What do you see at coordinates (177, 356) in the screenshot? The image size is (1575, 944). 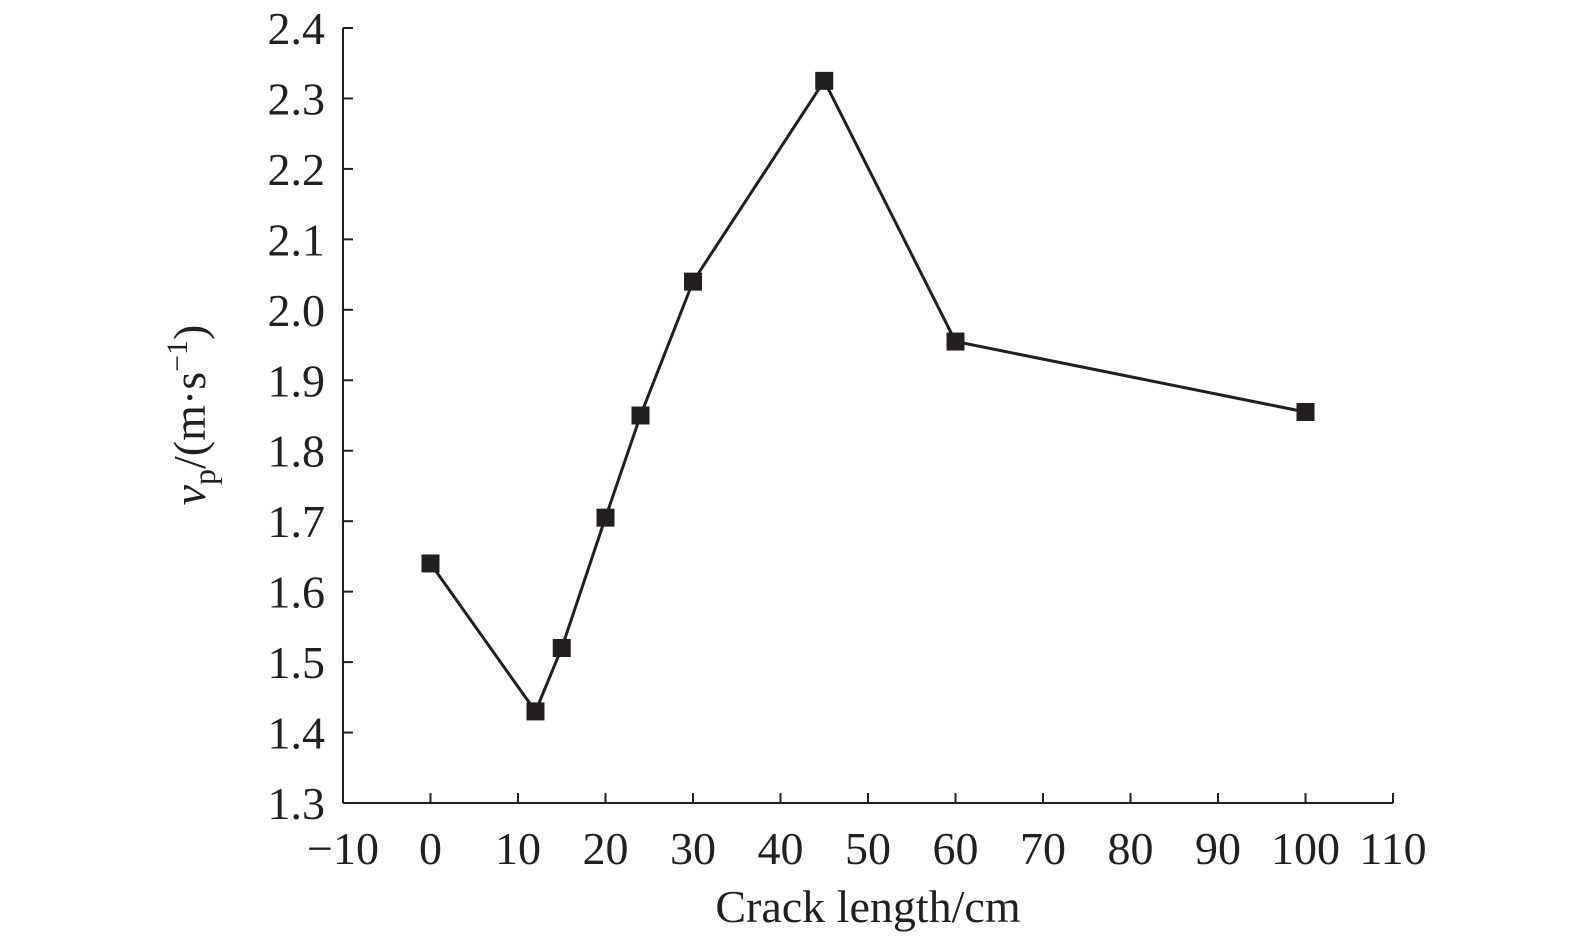 I see `y-label-part: −1` at bounding box center [177, 356].